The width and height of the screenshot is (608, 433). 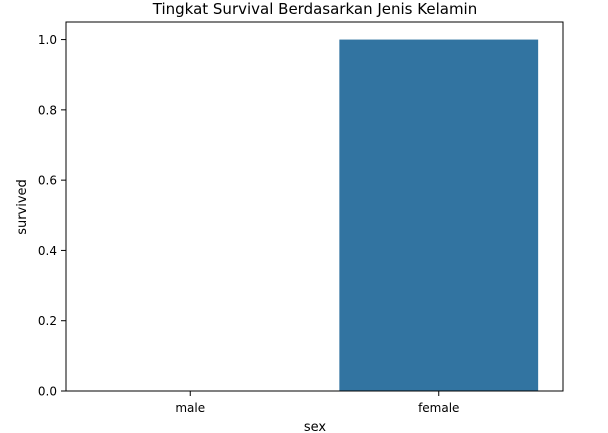 What do you see at coordinates (22, 207) in the screenshot?
I see `y-axis-label: survived` at bounding box center [22, 207].